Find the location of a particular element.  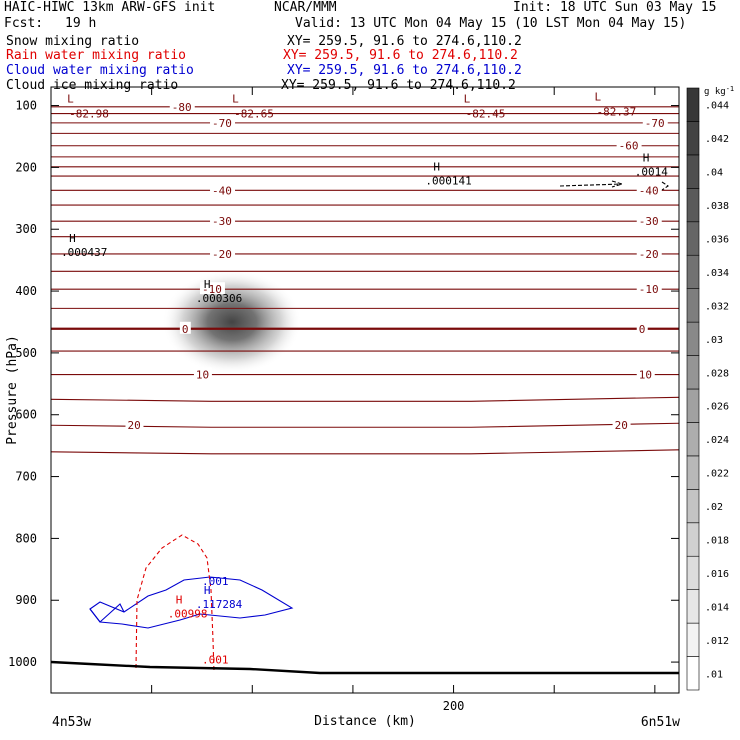

rain-water-contour is located at coordinates (175, 603).